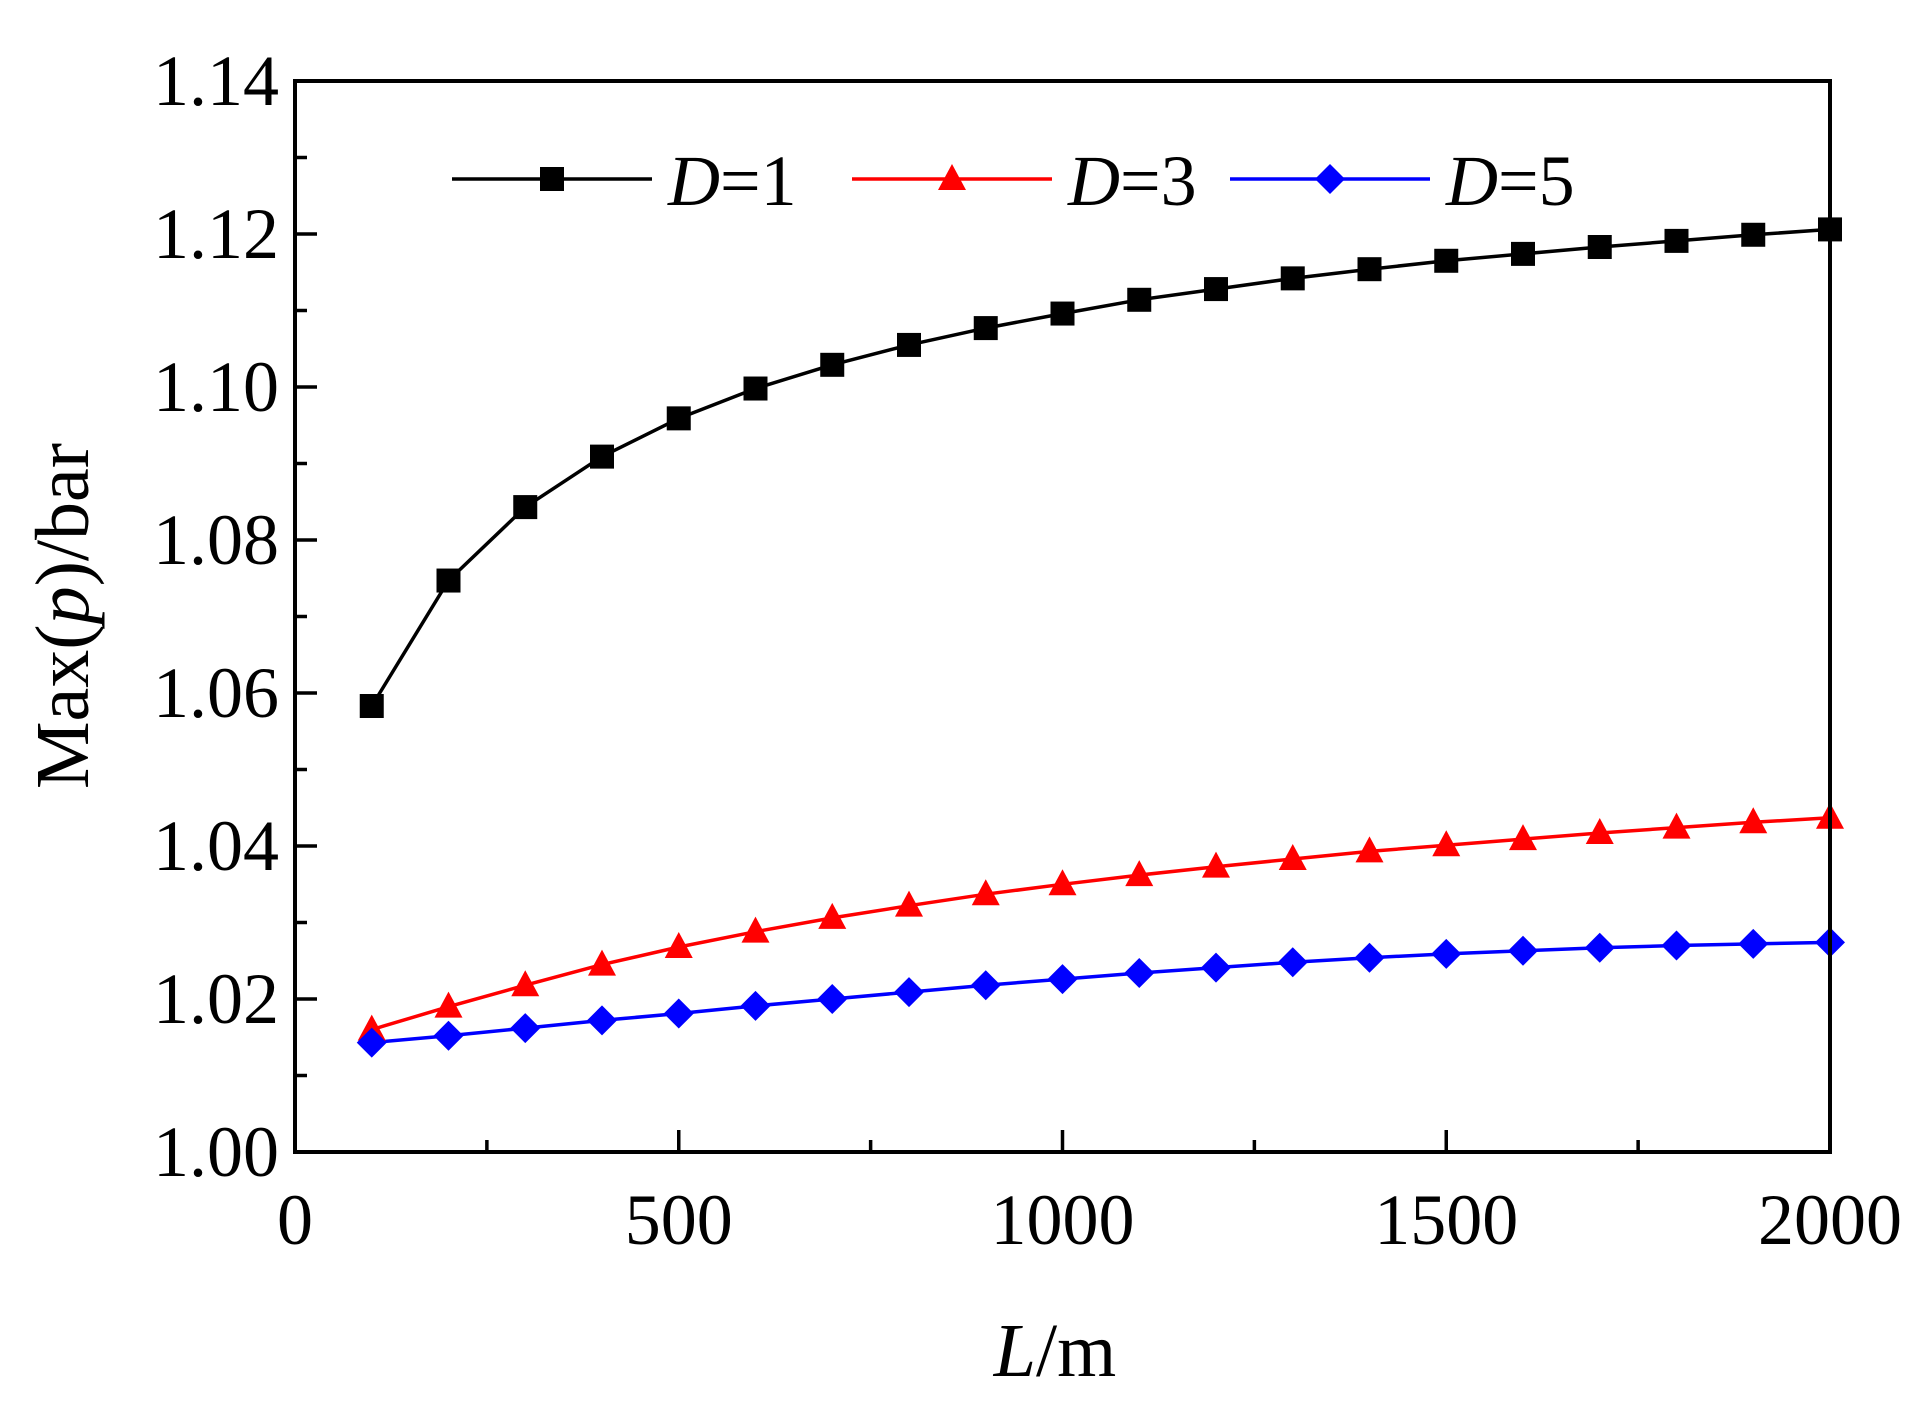  What do you see at coordinates (216, 387) in the screenshot?
I see `y-tick-label: 1.10` at bounding box center [216, 387].